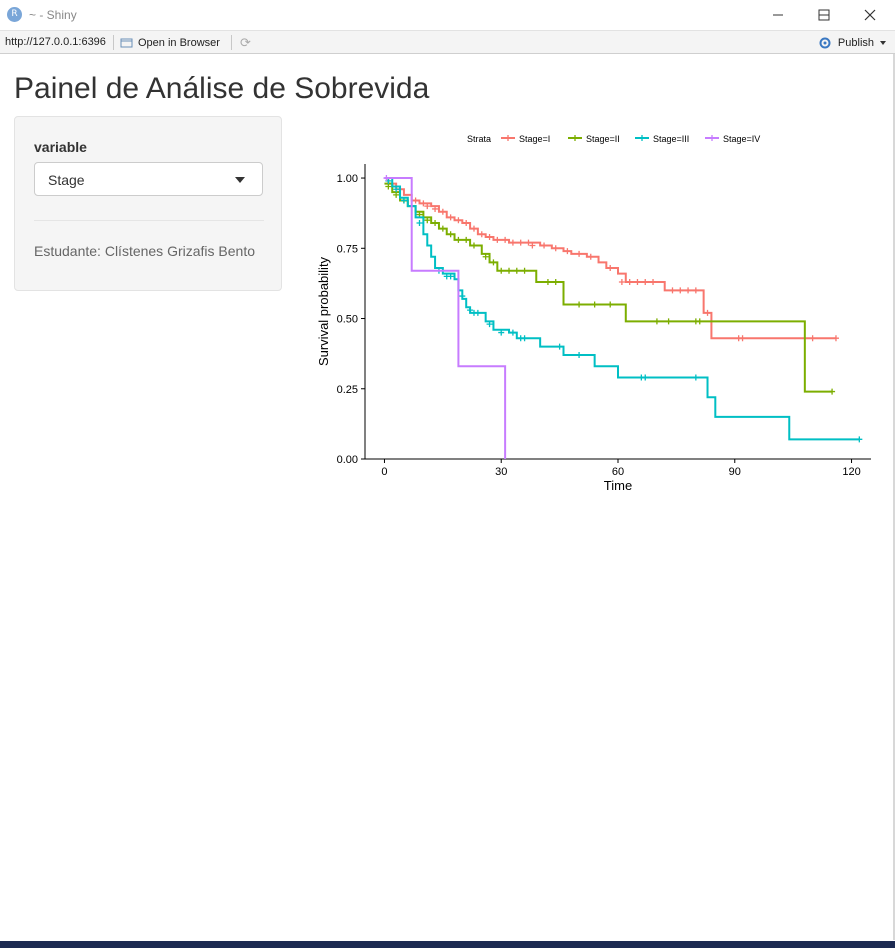  What do you see at coordinates (603, 139) in the screenshot?
I see `legend-label: Stage=II` at bounding box center [603, 139].